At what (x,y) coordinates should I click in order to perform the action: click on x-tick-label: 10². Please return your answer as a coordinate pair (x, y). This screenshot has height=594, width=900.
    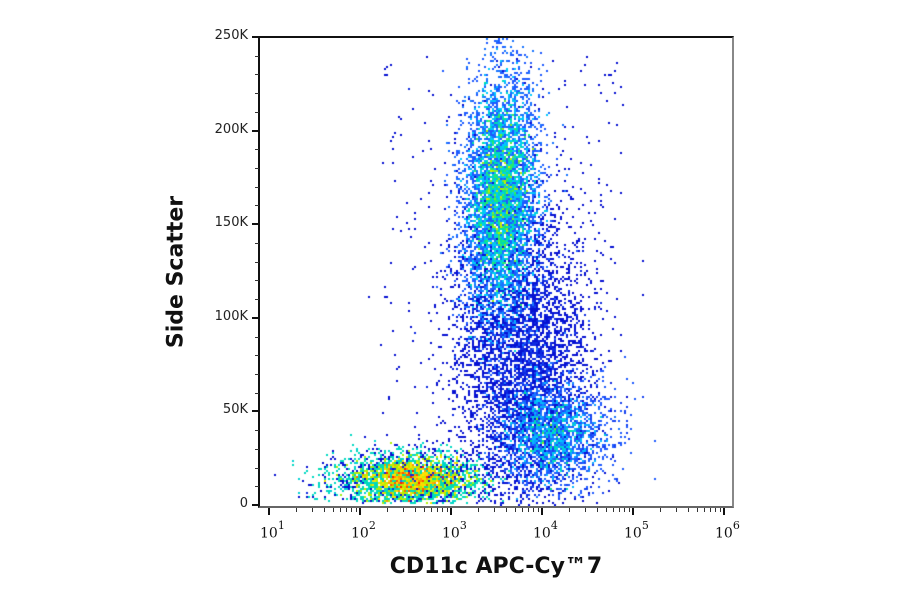
    Looking at the image, I should click on (363, 530).